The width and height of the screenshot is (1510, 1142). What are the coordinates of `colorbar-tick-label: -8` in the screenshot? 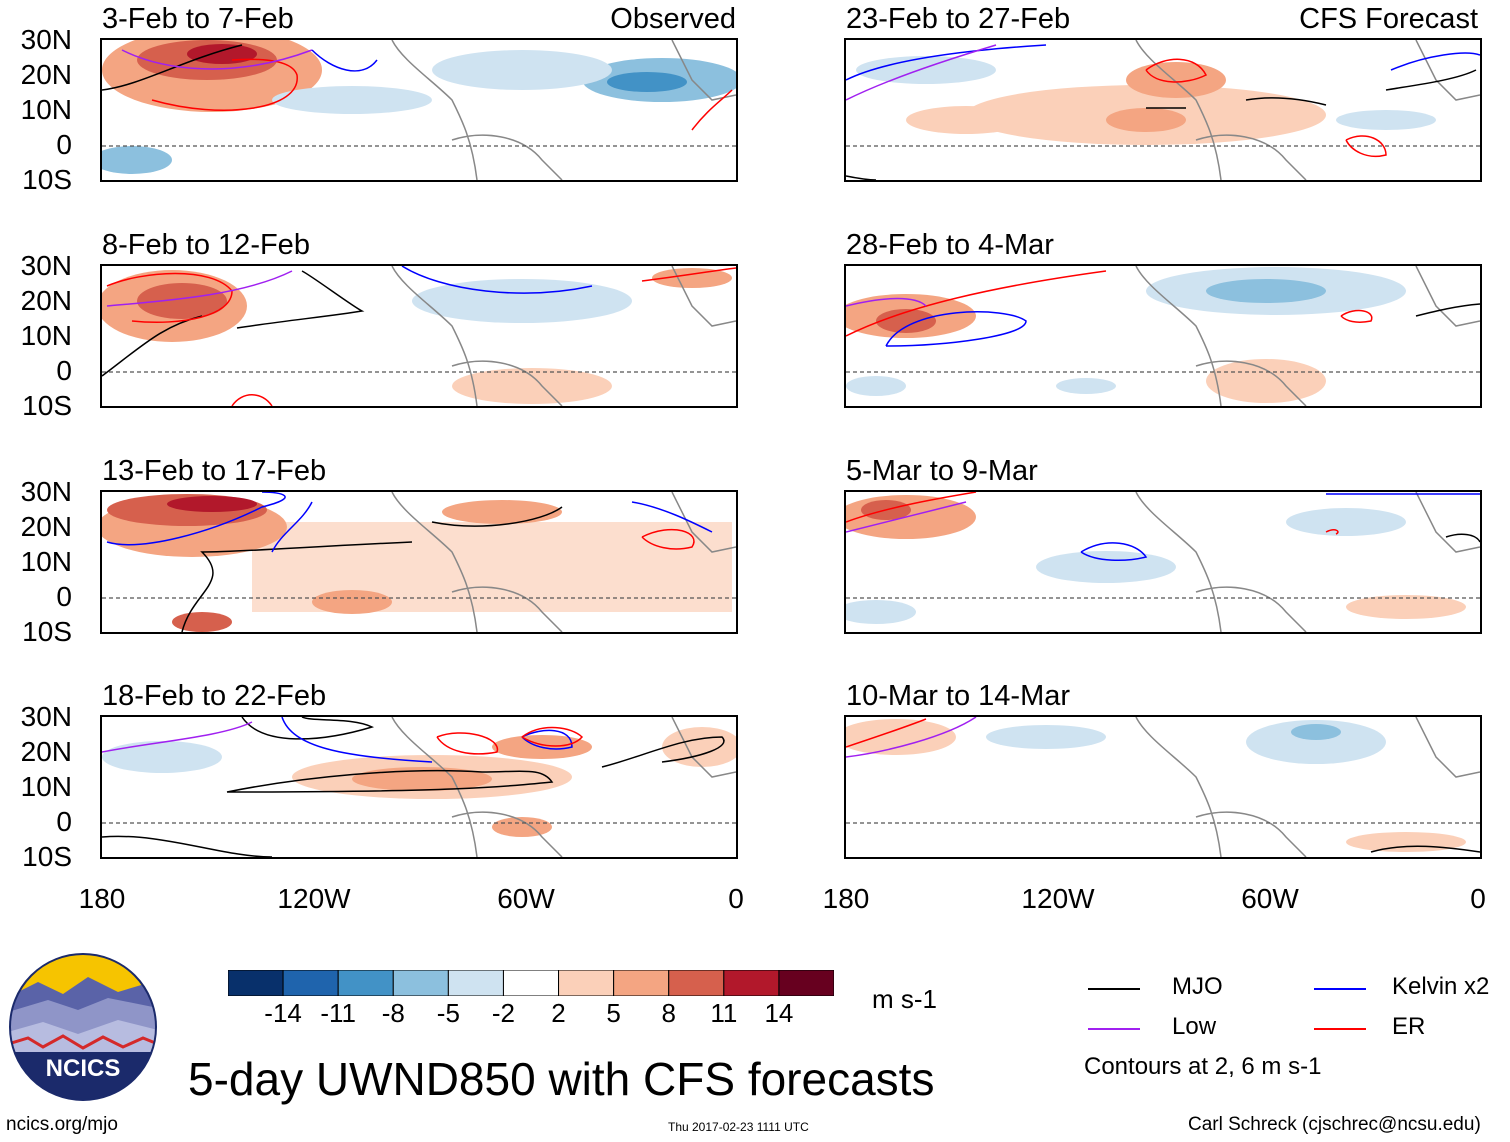 It's located at (393, 1013).